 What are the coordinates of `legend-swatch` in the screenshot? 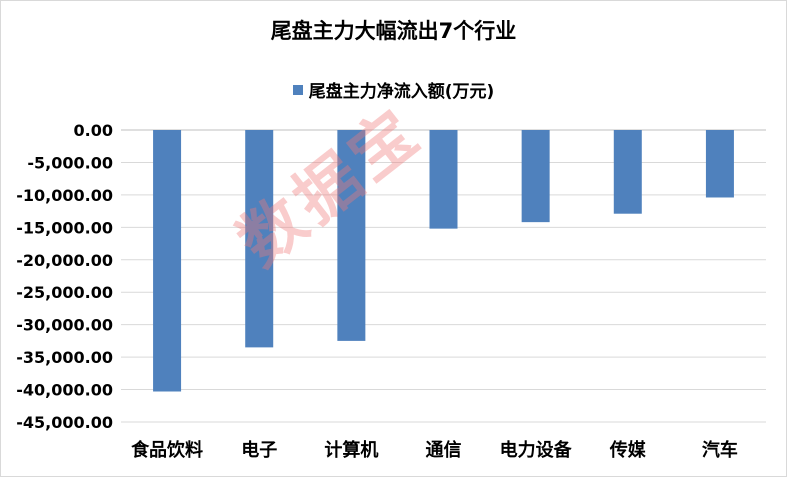 It's located at (297, 89).